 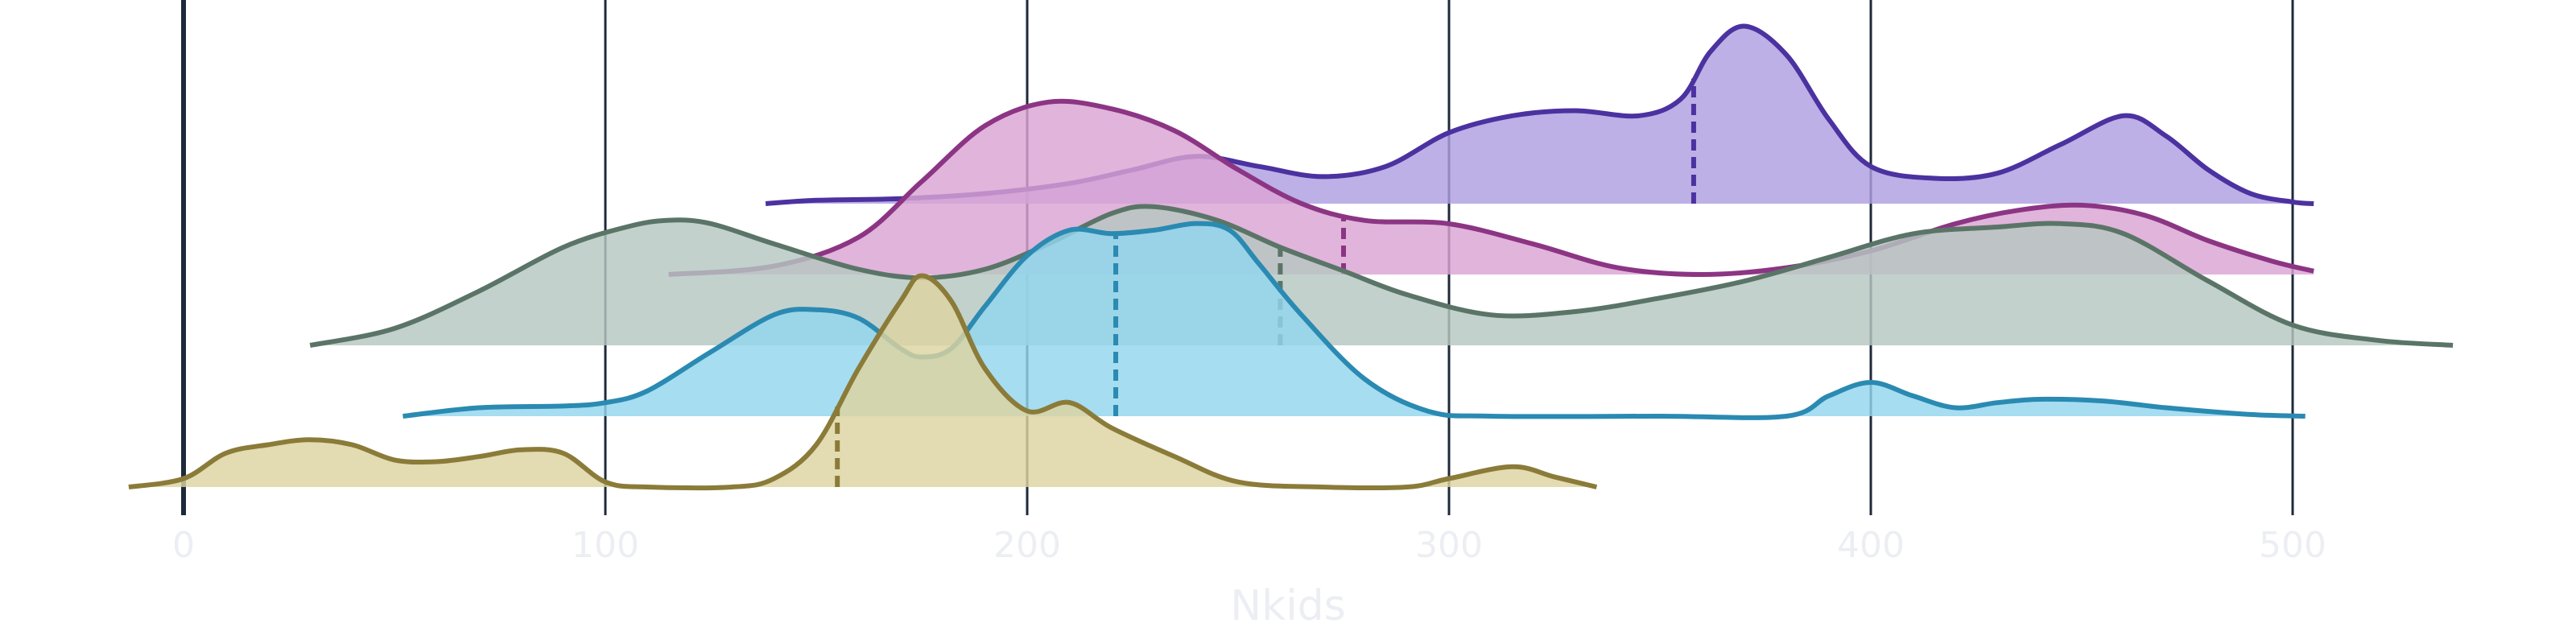 I want to click on x-tick-label: 100, so click(x=605, y=545).